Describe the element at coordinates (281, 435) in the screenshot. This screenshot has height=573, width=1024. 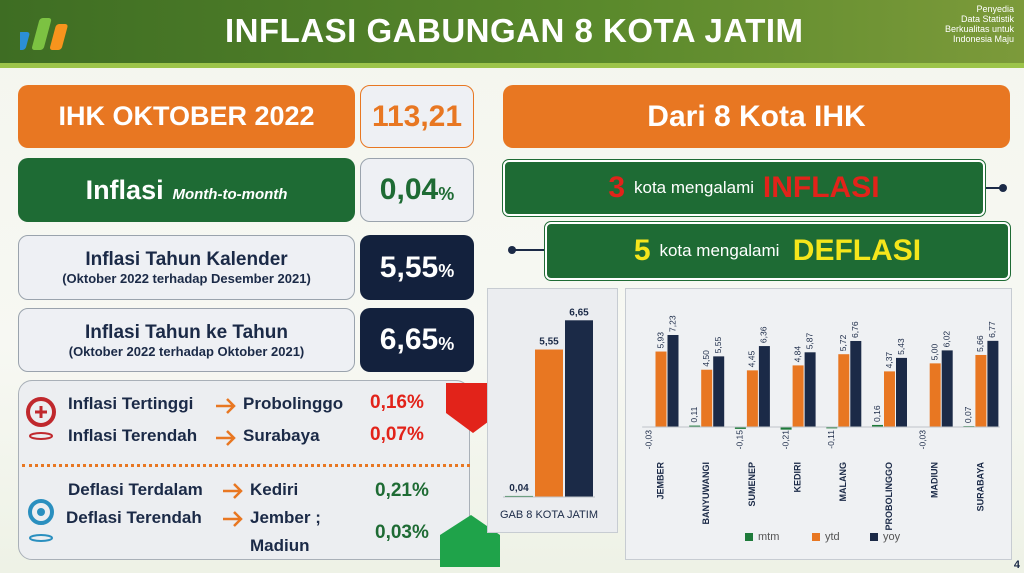
I see `extreme-city: Surabaya` at that location.